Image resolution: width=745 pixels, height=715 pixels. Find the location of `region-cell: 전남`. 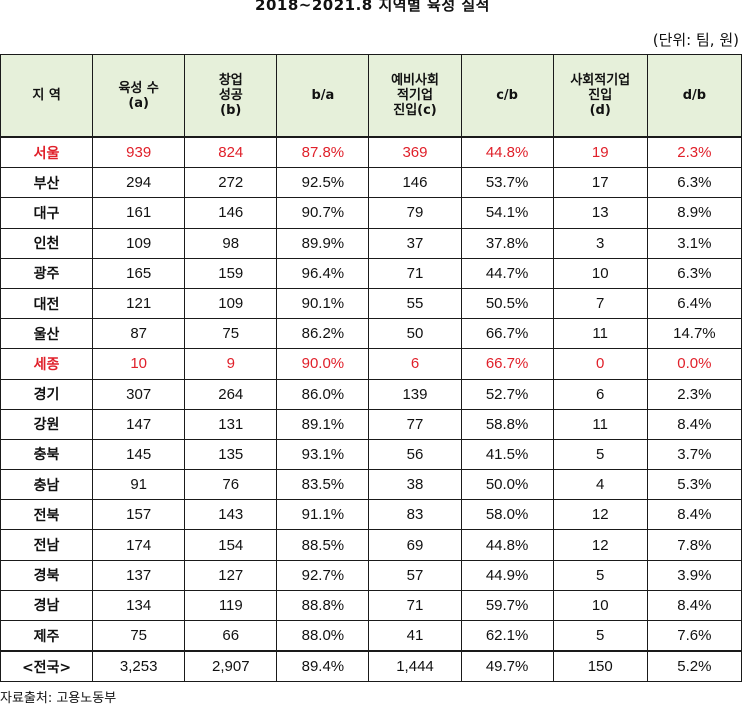

region-cell: 전남 is located at coordinates (47, 545).